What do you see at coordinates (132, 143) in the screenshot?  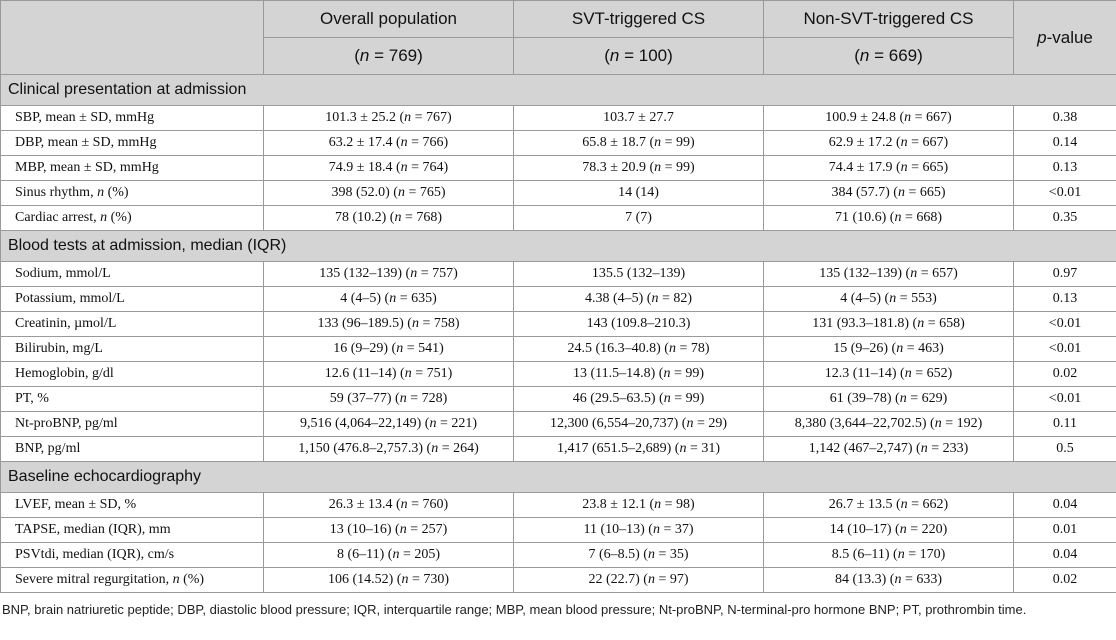 I see `row-label: DBP, mean ± SD, mmHg` at bounding box center [132, 143].